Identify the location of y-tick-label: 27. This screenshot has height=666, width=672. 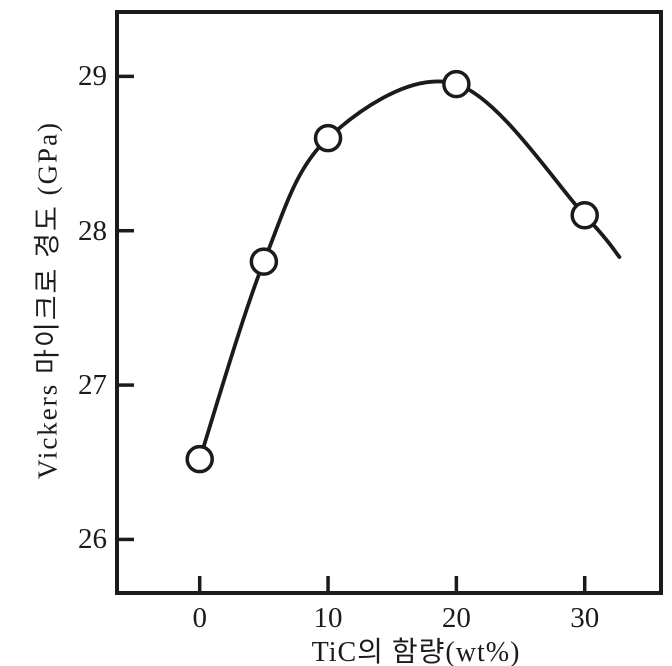
(92, 385).